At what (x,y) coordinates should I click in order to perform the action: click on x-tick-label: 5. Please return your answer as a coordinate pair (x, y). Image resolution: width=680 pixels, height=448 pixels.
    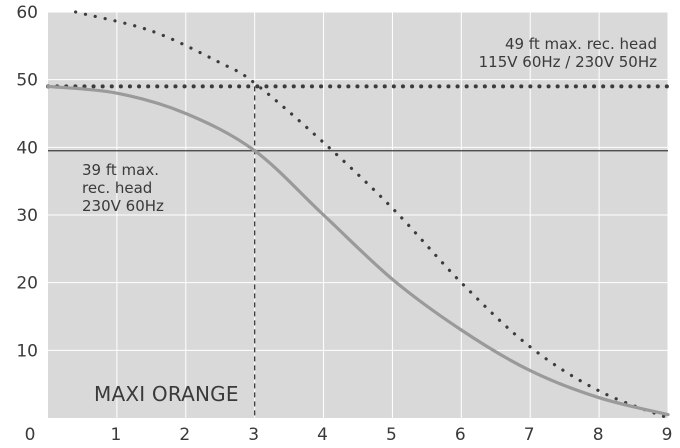
    Looking at the image, I should click on (391, 435).